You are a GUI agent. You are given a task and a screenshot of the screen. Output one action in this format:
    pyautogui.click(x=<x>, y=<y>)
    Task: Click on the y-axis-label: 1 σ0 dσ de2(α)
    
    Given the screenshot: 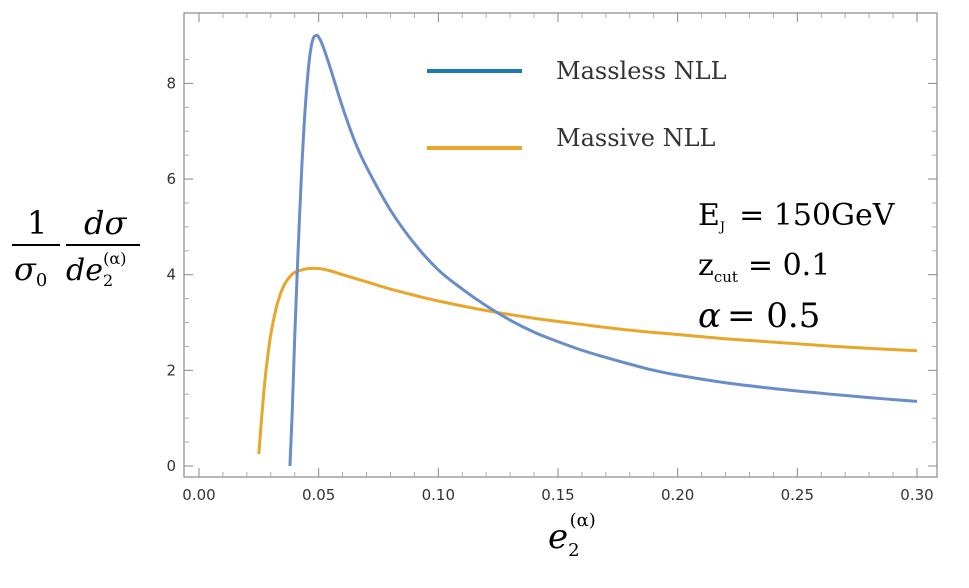 What is the action you would take?
    pyautogui.click(x=76, y=247)
    